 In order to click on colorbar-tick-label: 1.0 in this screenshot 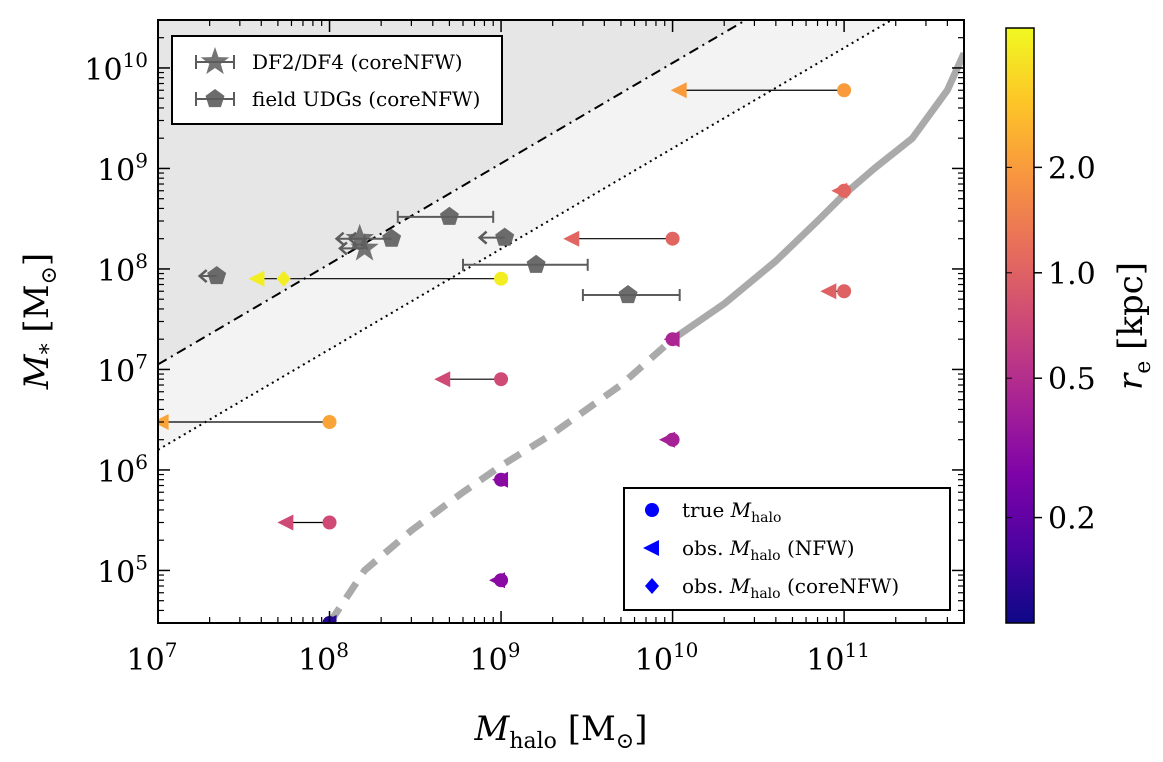, I will do `click(1072, 274)`.